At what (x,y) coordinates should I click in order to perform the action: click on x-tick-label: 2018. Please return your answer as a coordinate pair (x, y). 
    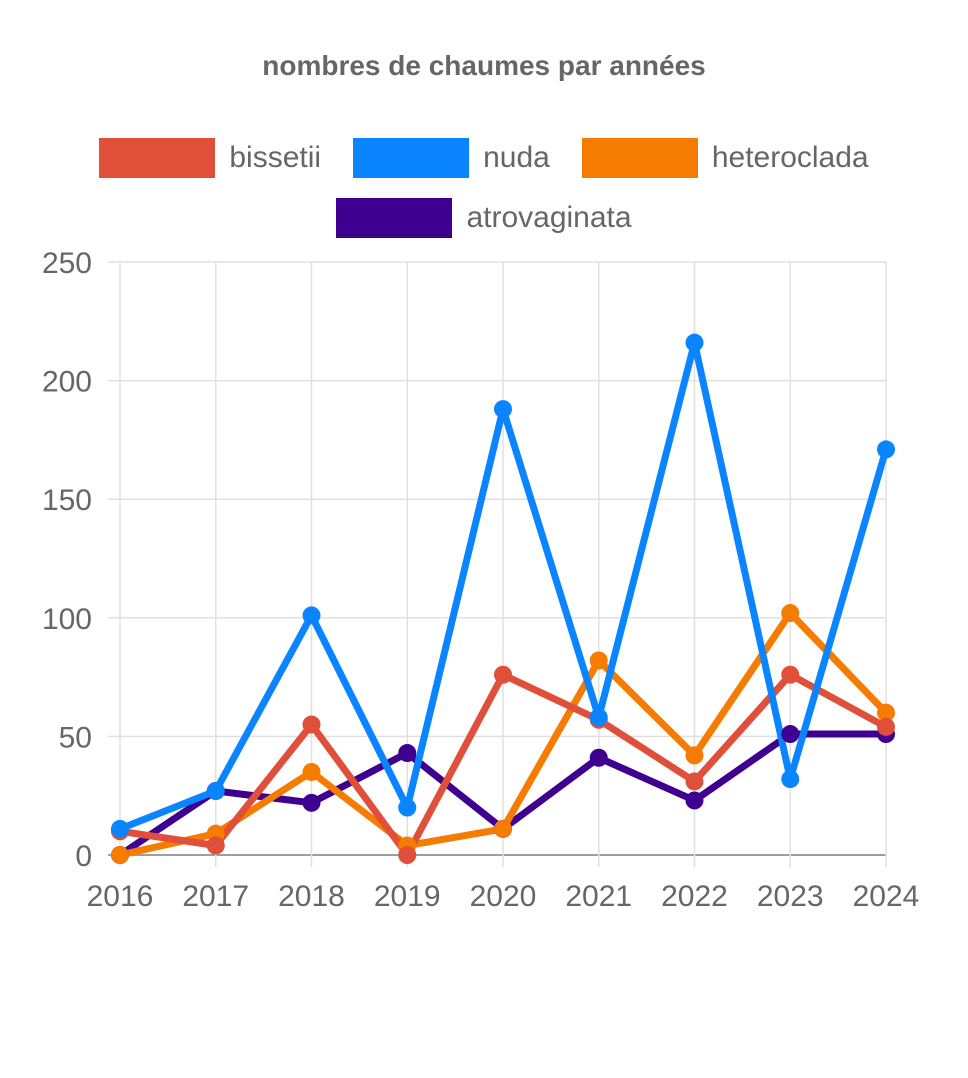
    Looking at the image, I should click on (311, 896).